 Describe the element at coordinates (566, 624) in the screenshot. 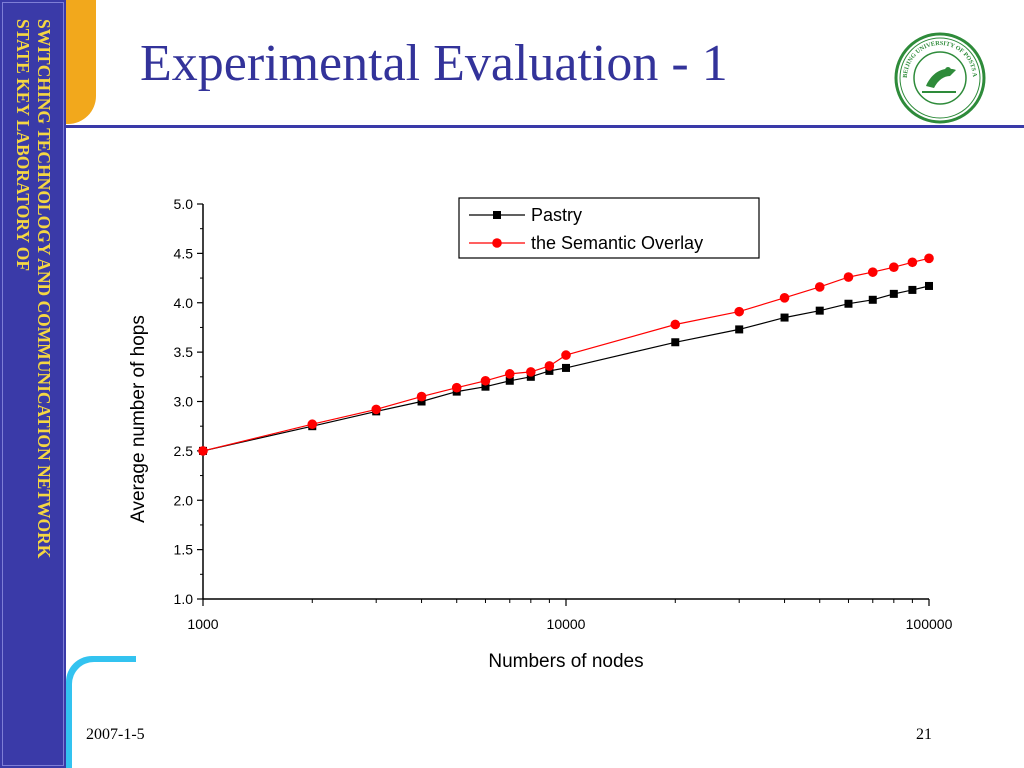

I see `x-tick-label: 10000` at that location.